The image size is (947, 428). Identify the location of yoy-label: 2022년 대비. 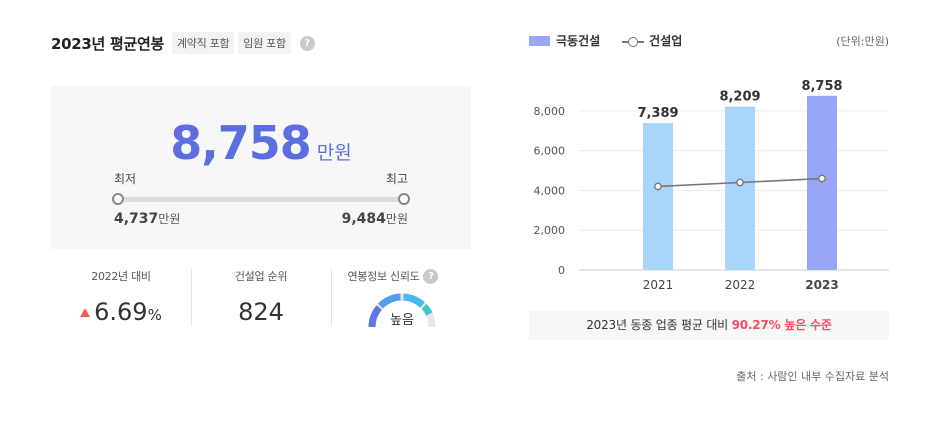
(121, 276).